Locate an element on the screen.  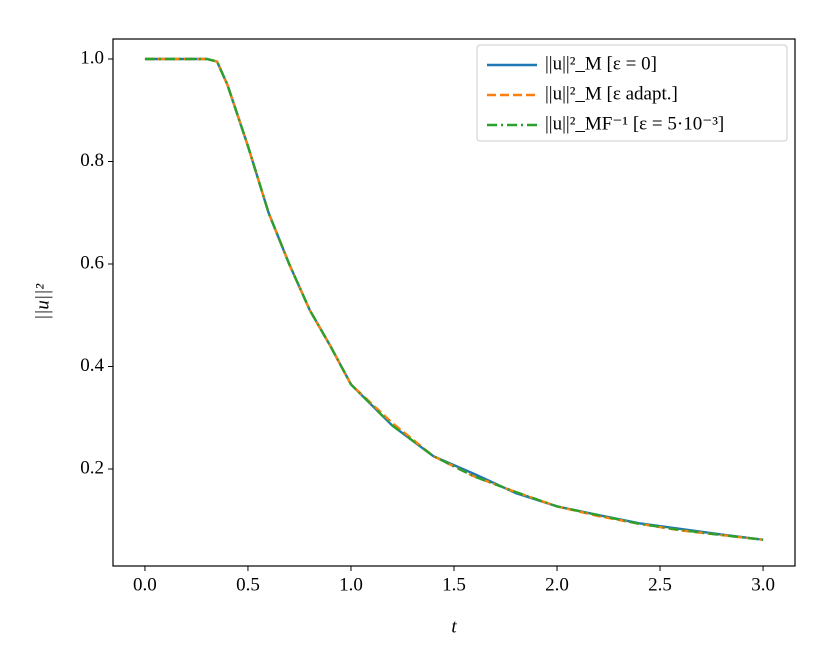
legend-box is located at coordinates (632, 93).